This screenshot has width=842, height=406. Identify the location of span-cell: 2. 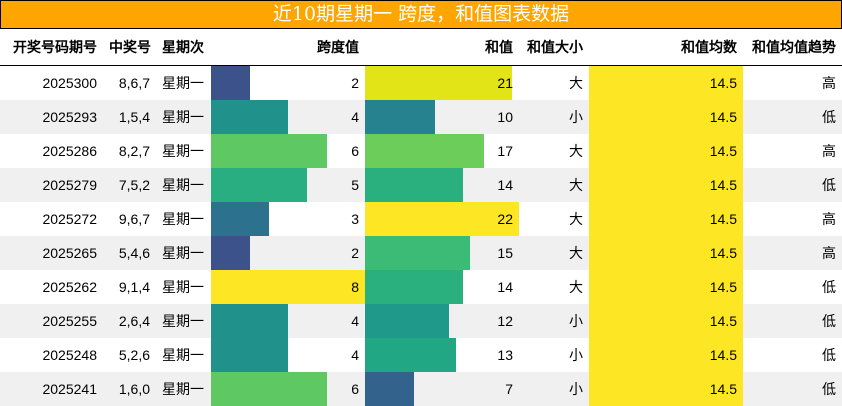
(288, 252).